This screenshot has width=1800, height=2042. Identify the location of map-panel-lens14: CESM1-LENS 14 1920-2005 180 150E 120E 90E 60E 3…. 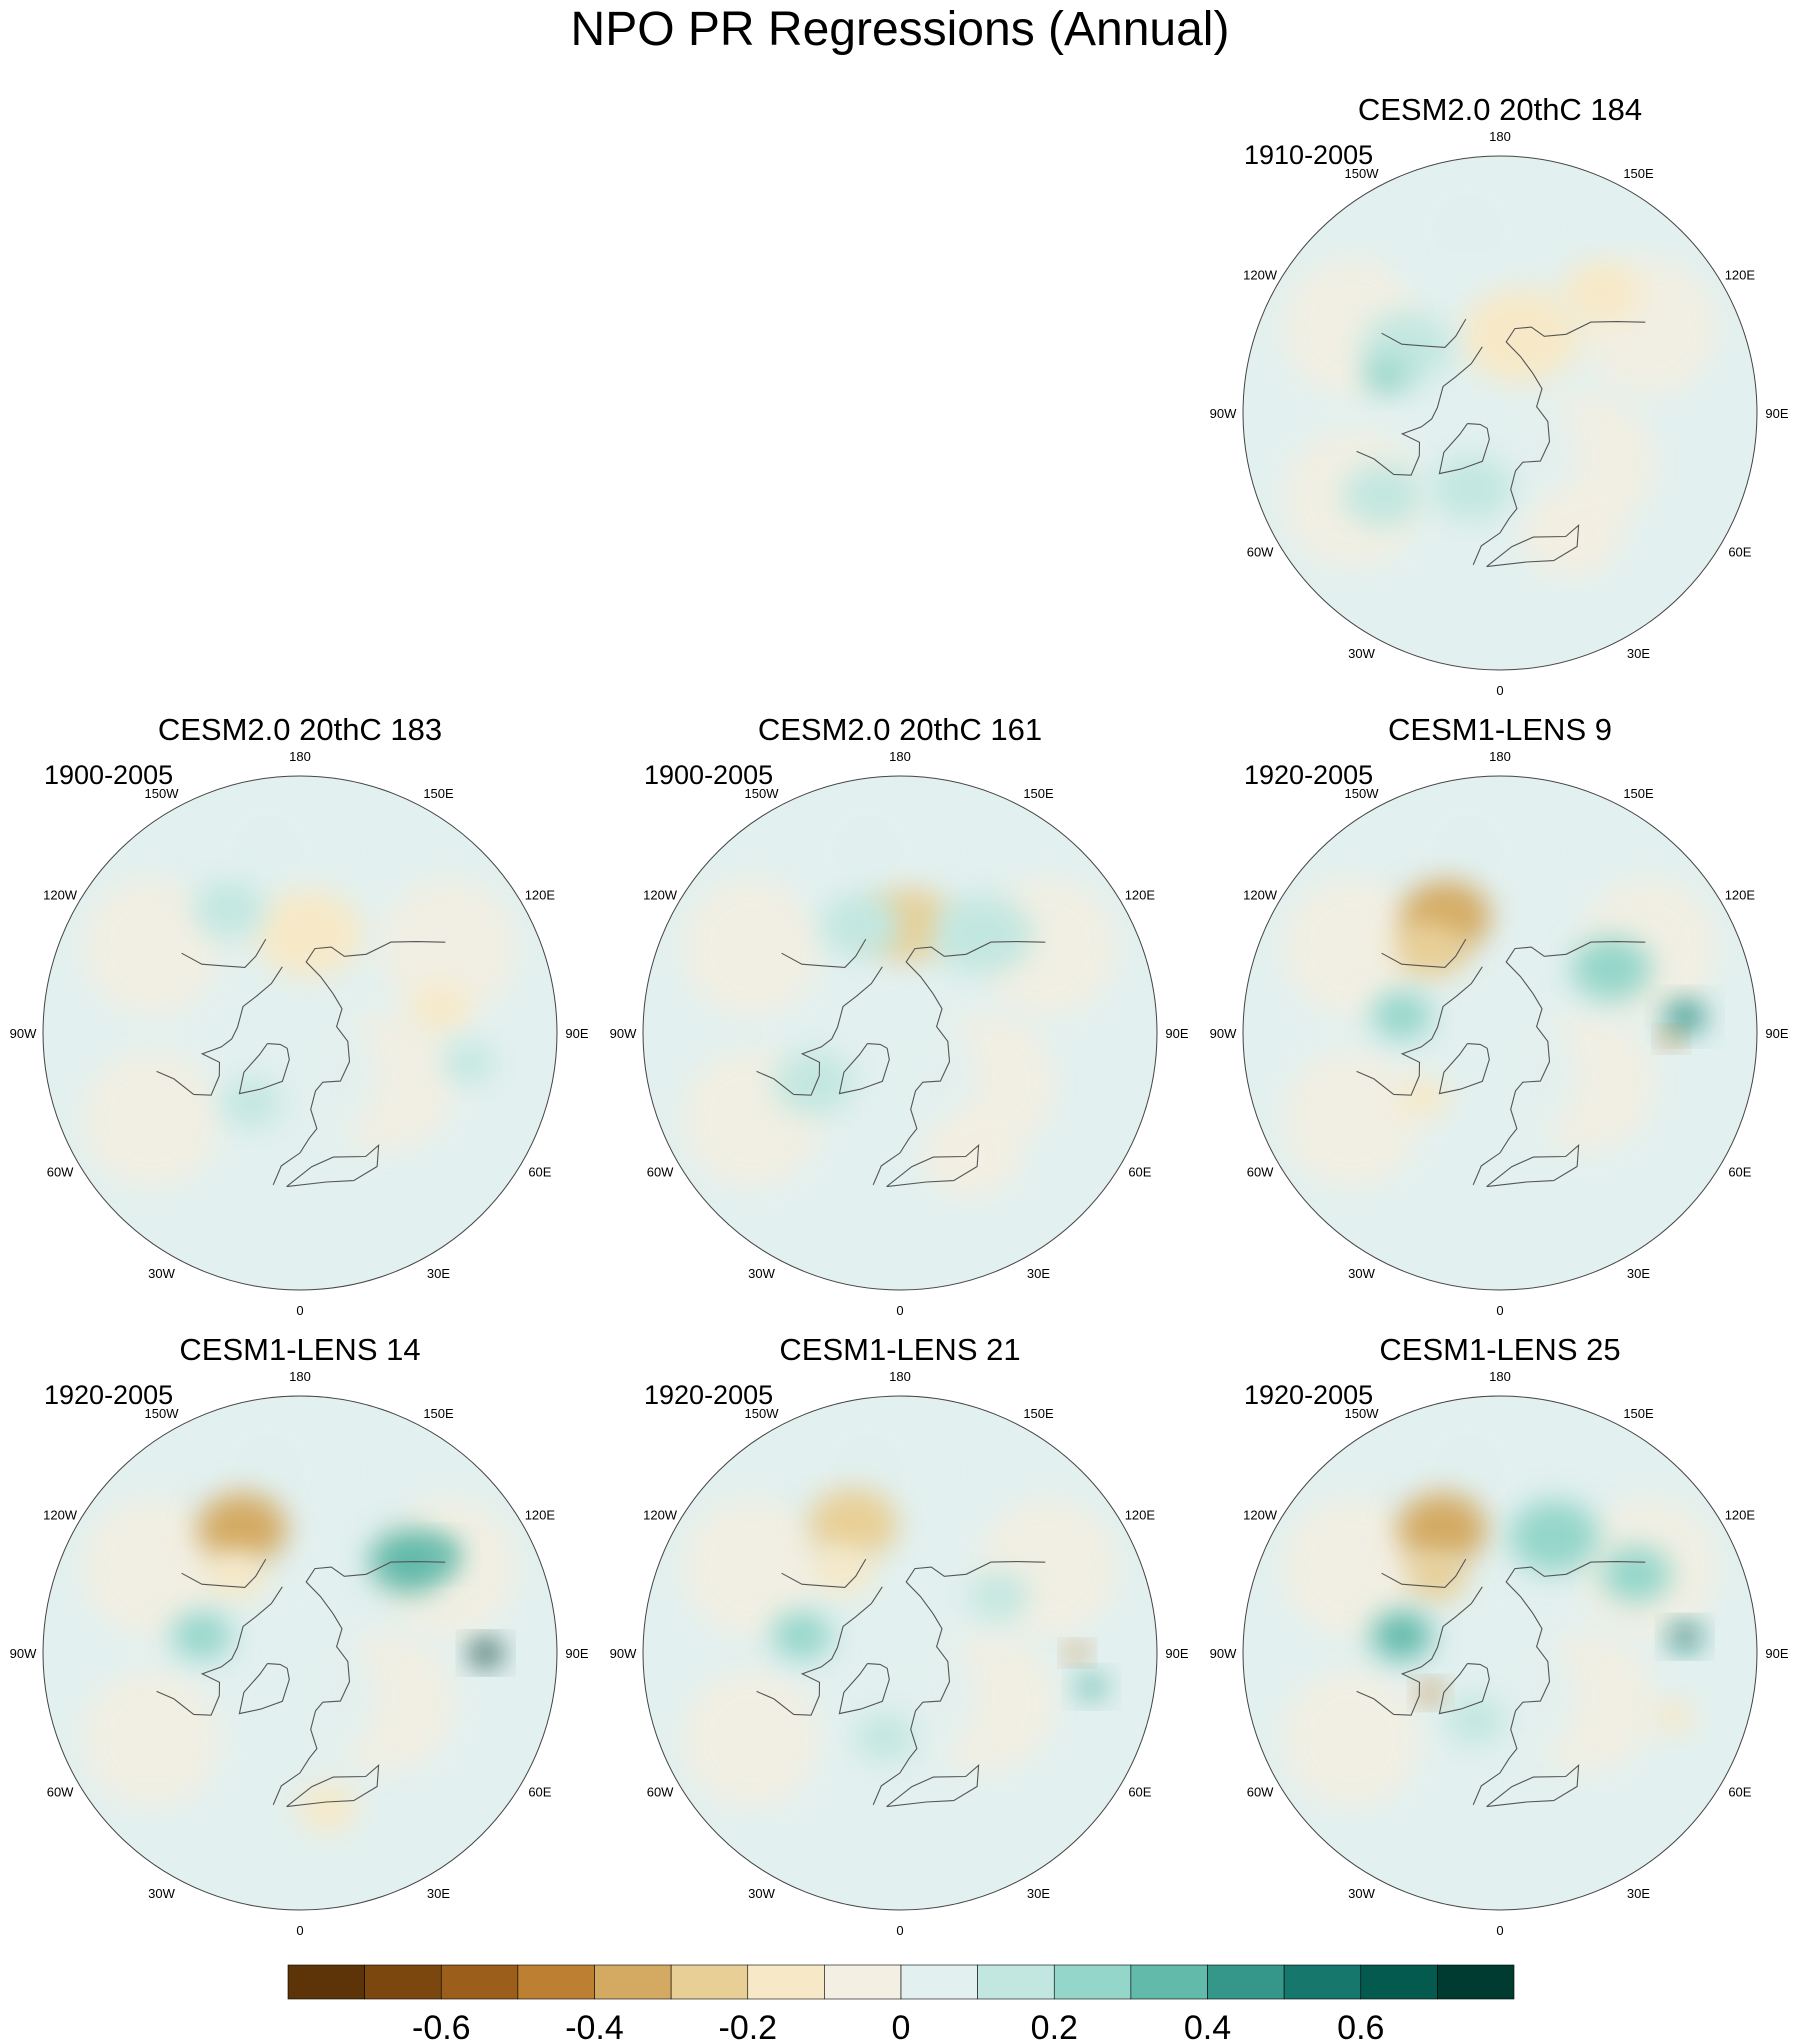
(299, 1642).